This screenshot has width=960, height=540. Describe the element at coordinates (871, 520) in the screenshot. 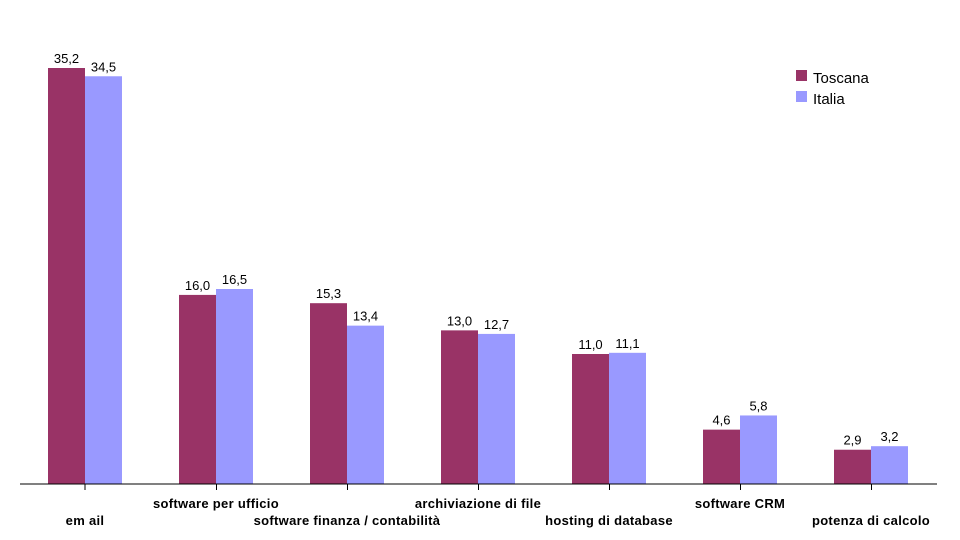

I see `category-label-6: potenza di calcolo` at that location.